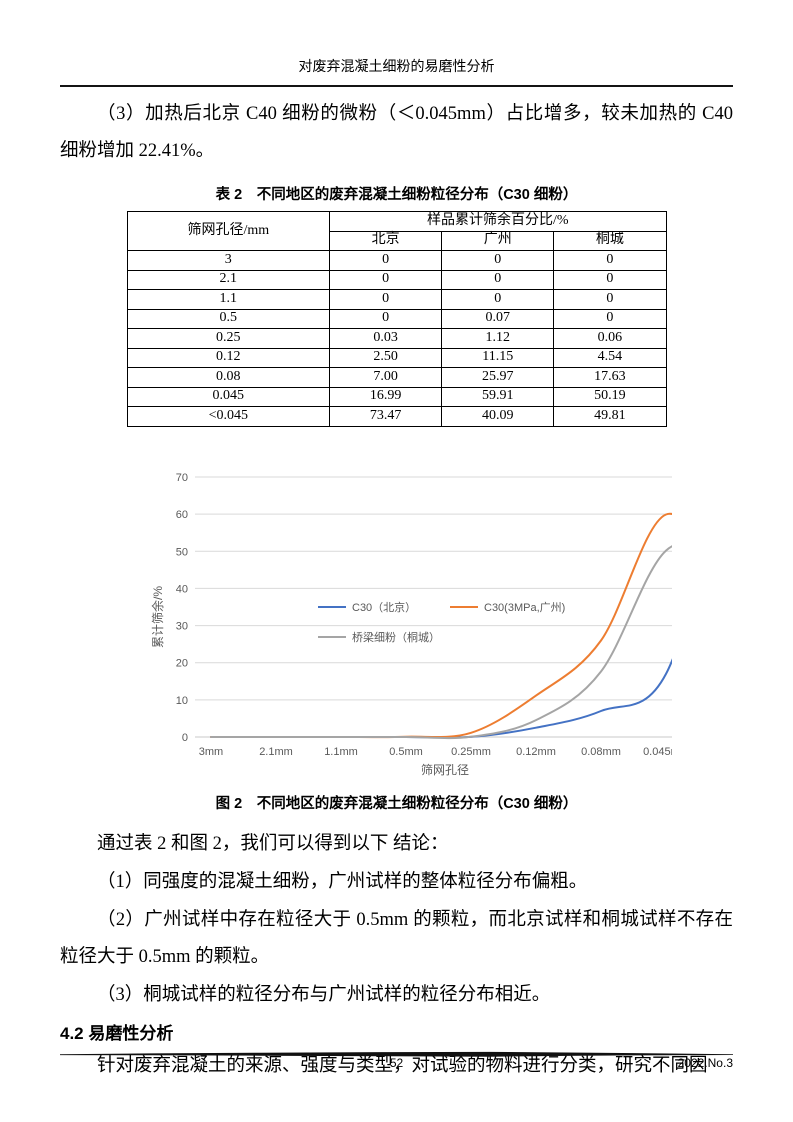  I want to click on legend-label: 桥梁细粉（桐城）, so click(396, 637).